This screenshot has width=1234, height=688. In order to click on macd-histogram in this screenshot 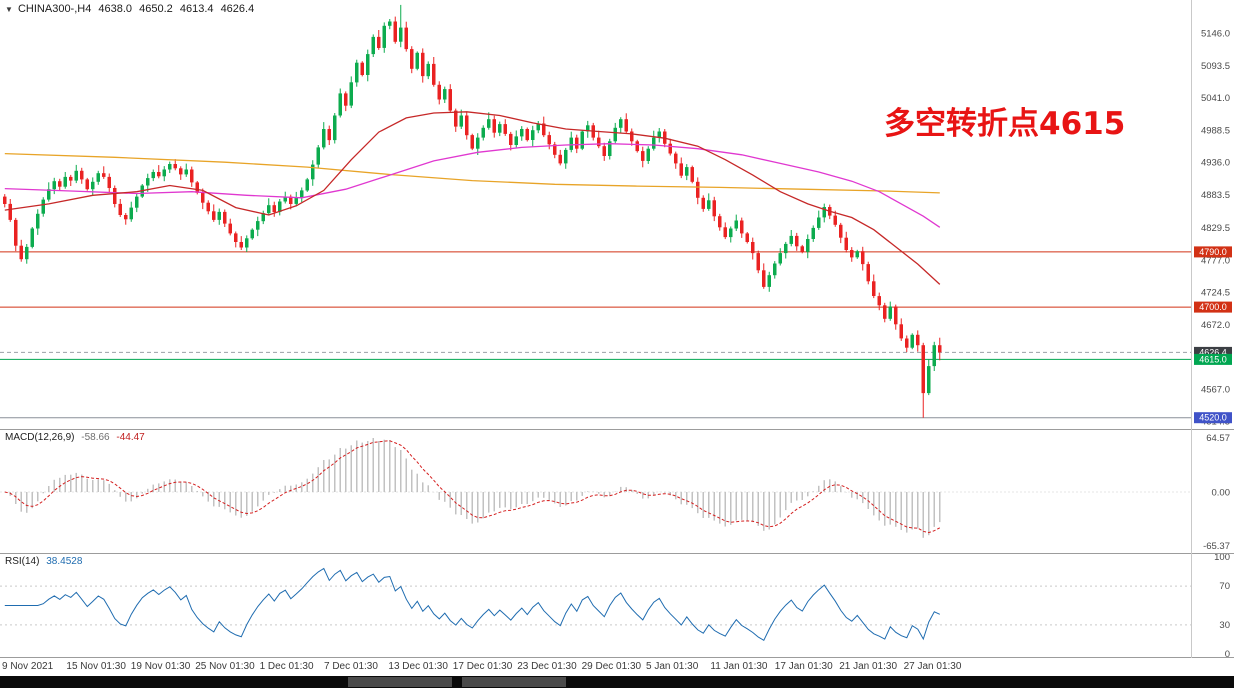, I will do `click(475, 488)`.